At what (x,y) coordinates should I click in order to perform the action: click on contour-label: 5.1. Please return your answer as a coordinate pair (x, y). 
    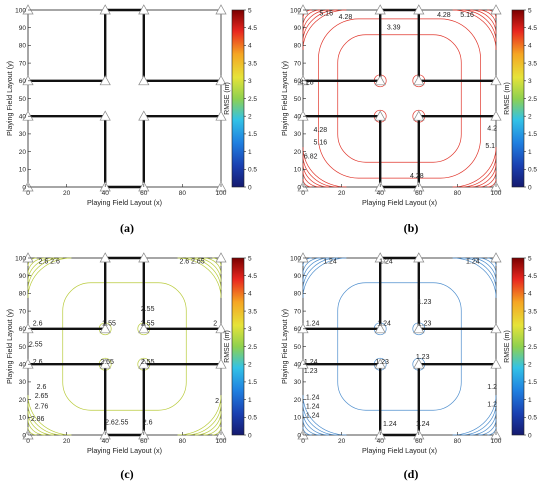
    Looking at the image, I should click on (490, 146).